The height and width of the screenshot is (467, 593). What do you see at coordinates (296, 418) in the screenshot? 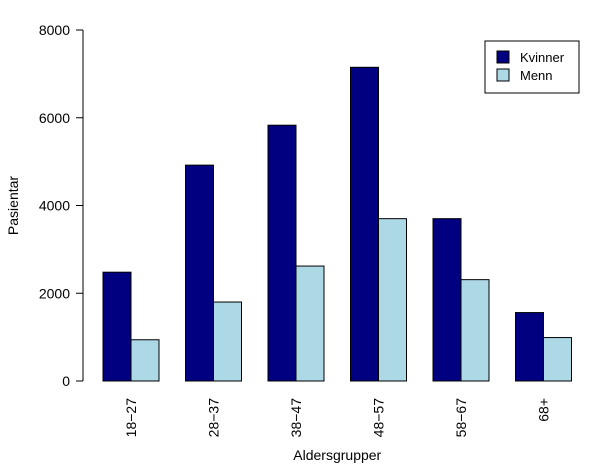
I see `x-tick-label: 38−47` at bounding box center [296, 418].